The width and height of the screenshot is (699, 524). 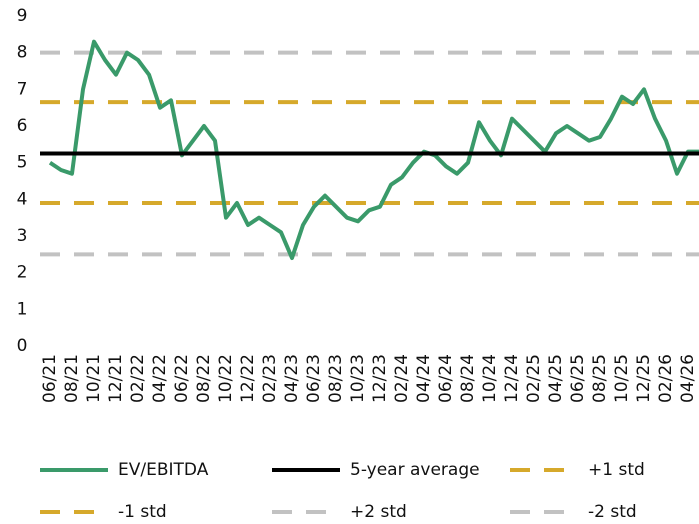 What do you see at coordinates (22, 53) in the screenshot?
I see `y-tick-label: 8` at bounding box center [22, 53].